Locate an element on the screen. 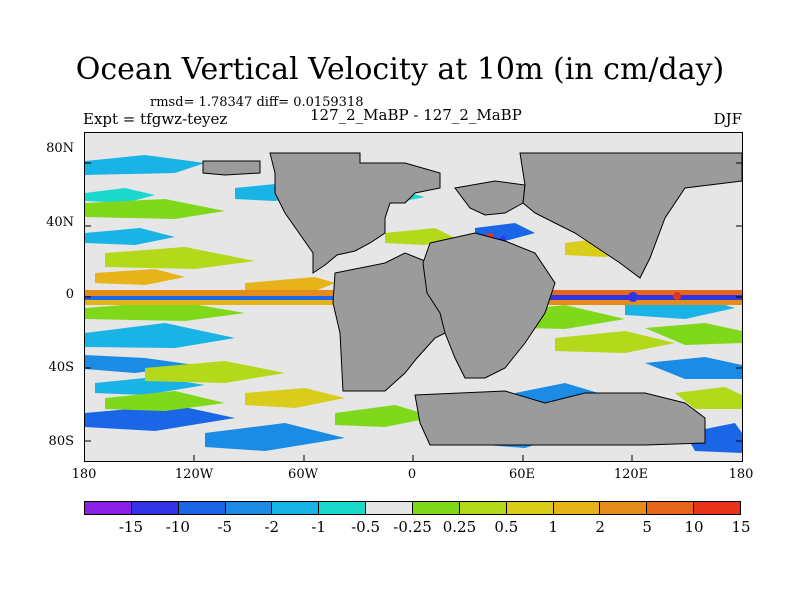 This screenshot has height=600, width=800. colorbar-label: -2 is located at coordinates (272, 527).